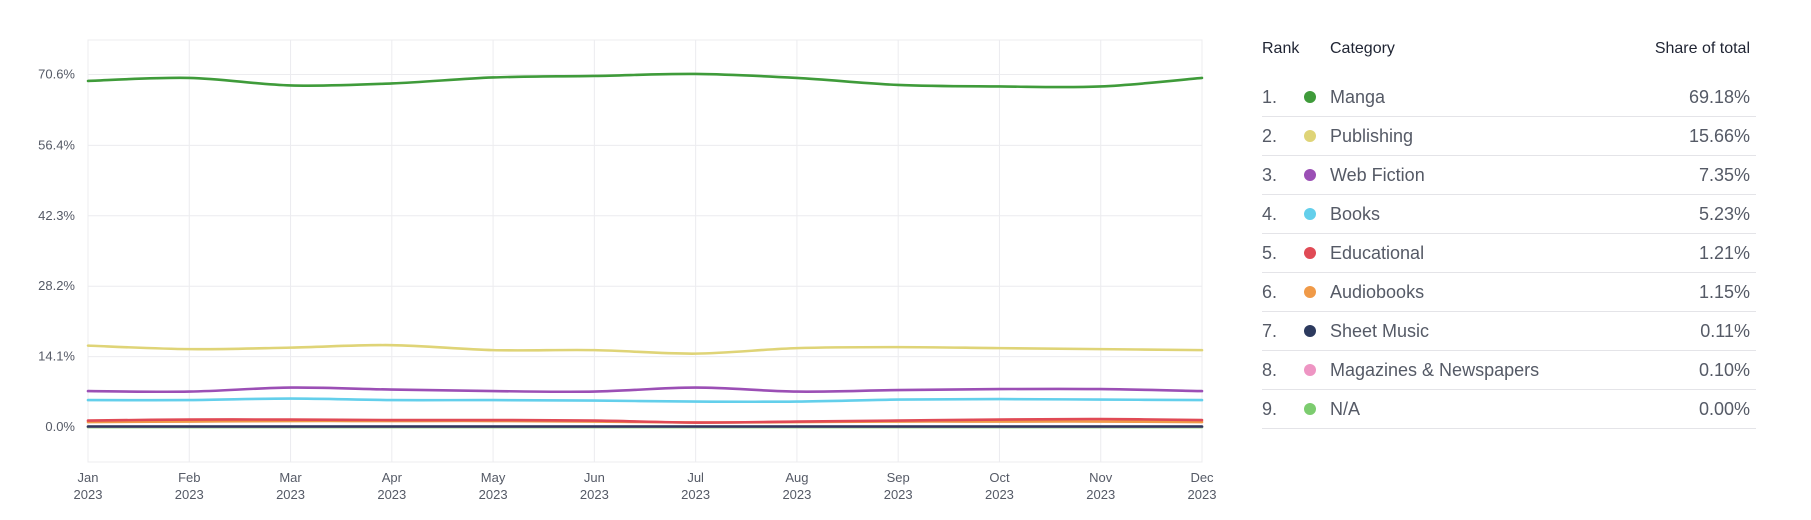 This screenshot has height=520, width=1811. Describe the element at coordinates (1270, 96) in the screenshot. I see `row-rank: 1.` at that location.